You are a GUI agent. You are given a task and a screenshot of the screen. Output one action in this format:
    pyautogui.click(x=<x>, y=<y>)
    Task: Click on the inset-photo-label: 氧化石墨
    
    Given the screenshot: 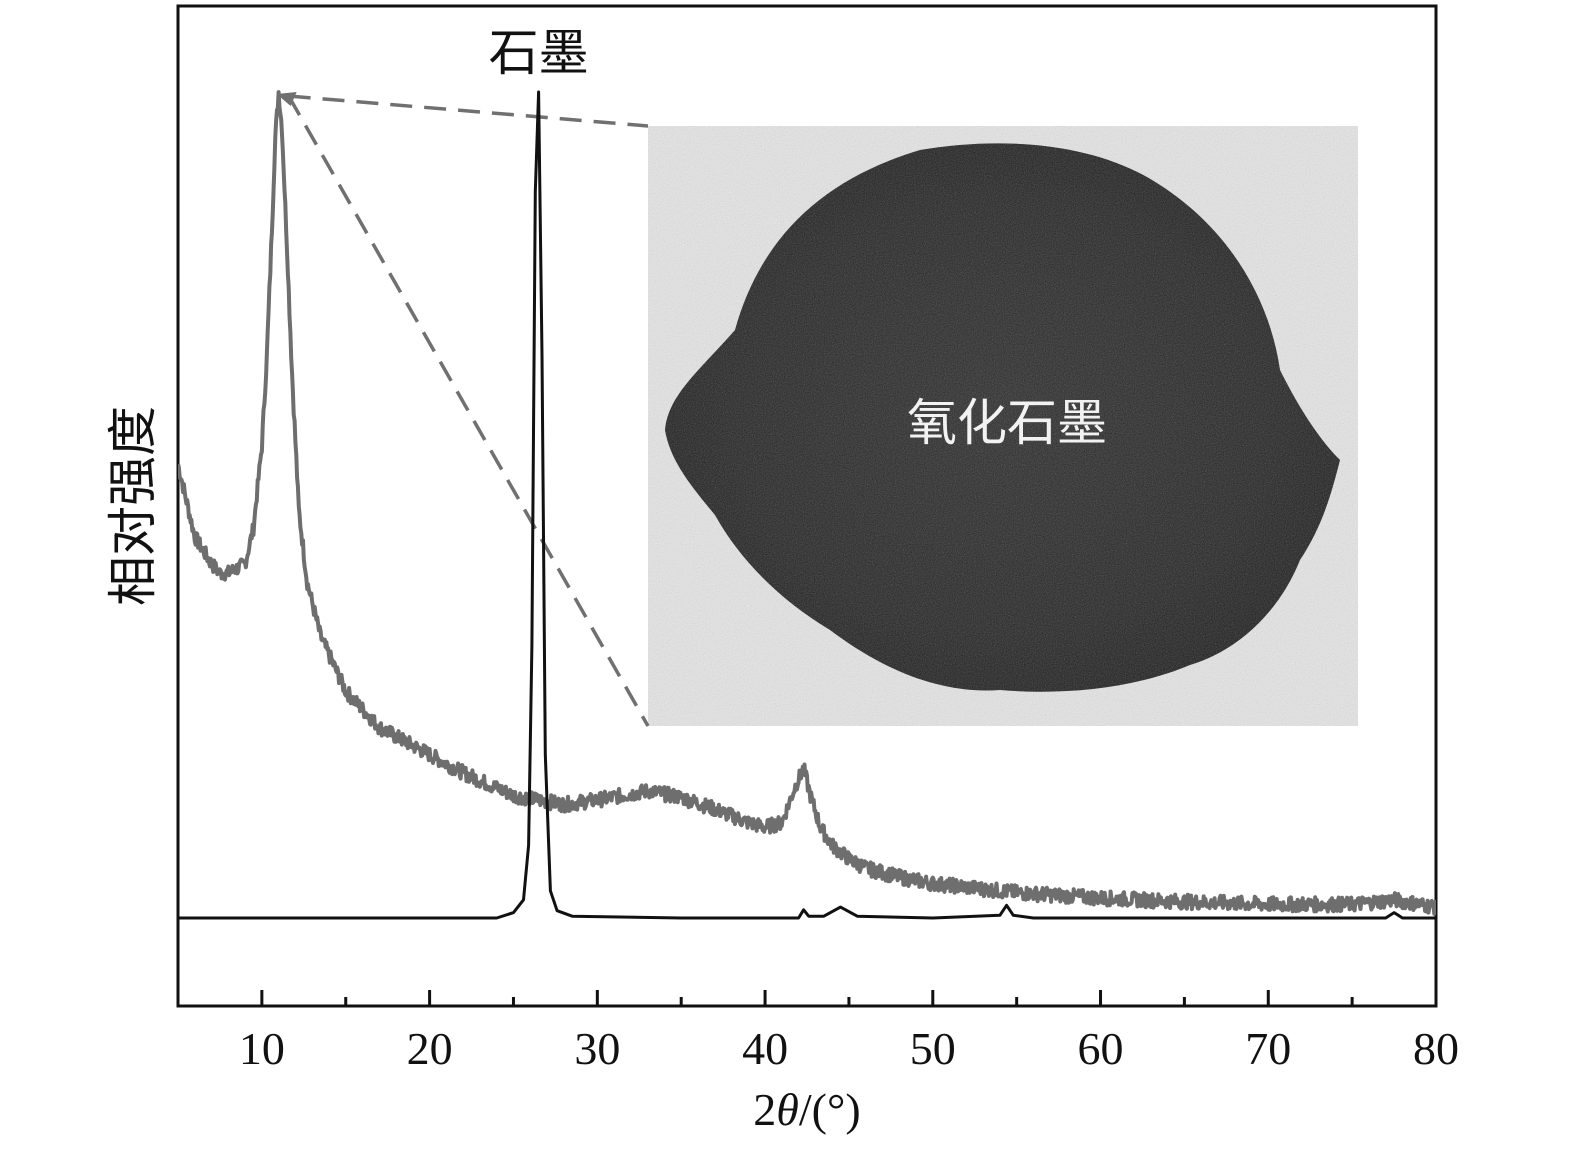 What is the action you would take?
    pyautogui.click(x=1007, y=423)
    